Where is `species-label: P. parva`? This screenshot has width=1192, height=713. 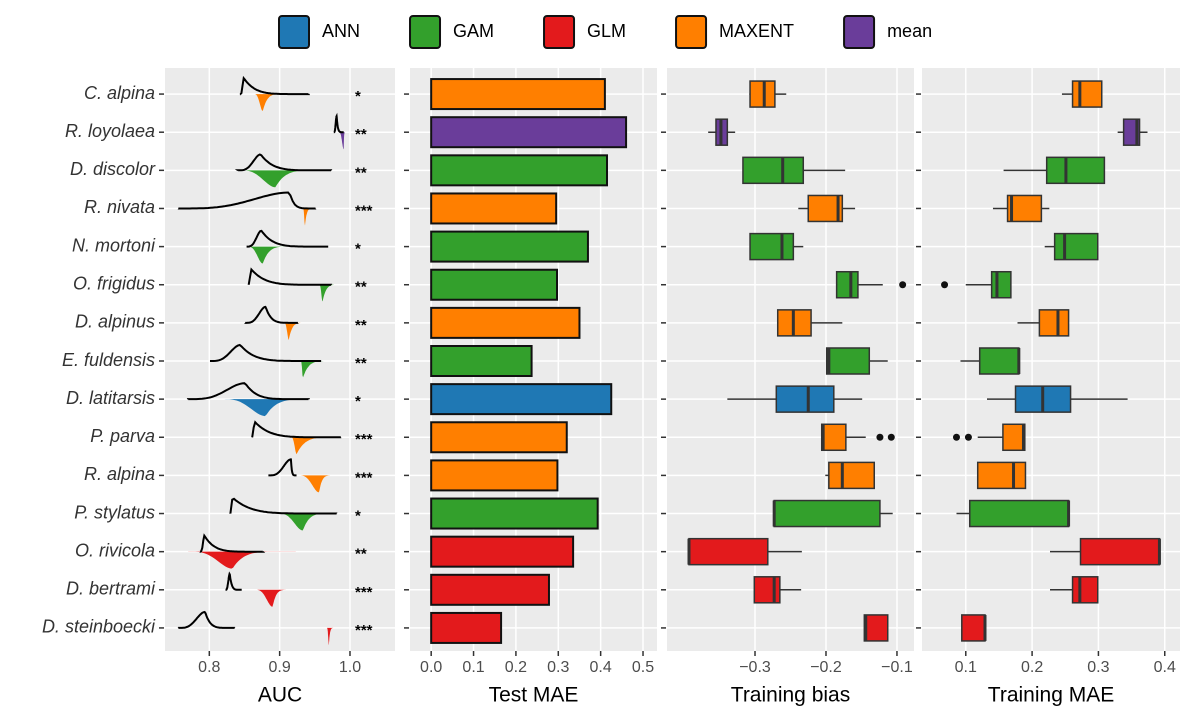
species-label: P. parva is located at coordinates (122, 436).